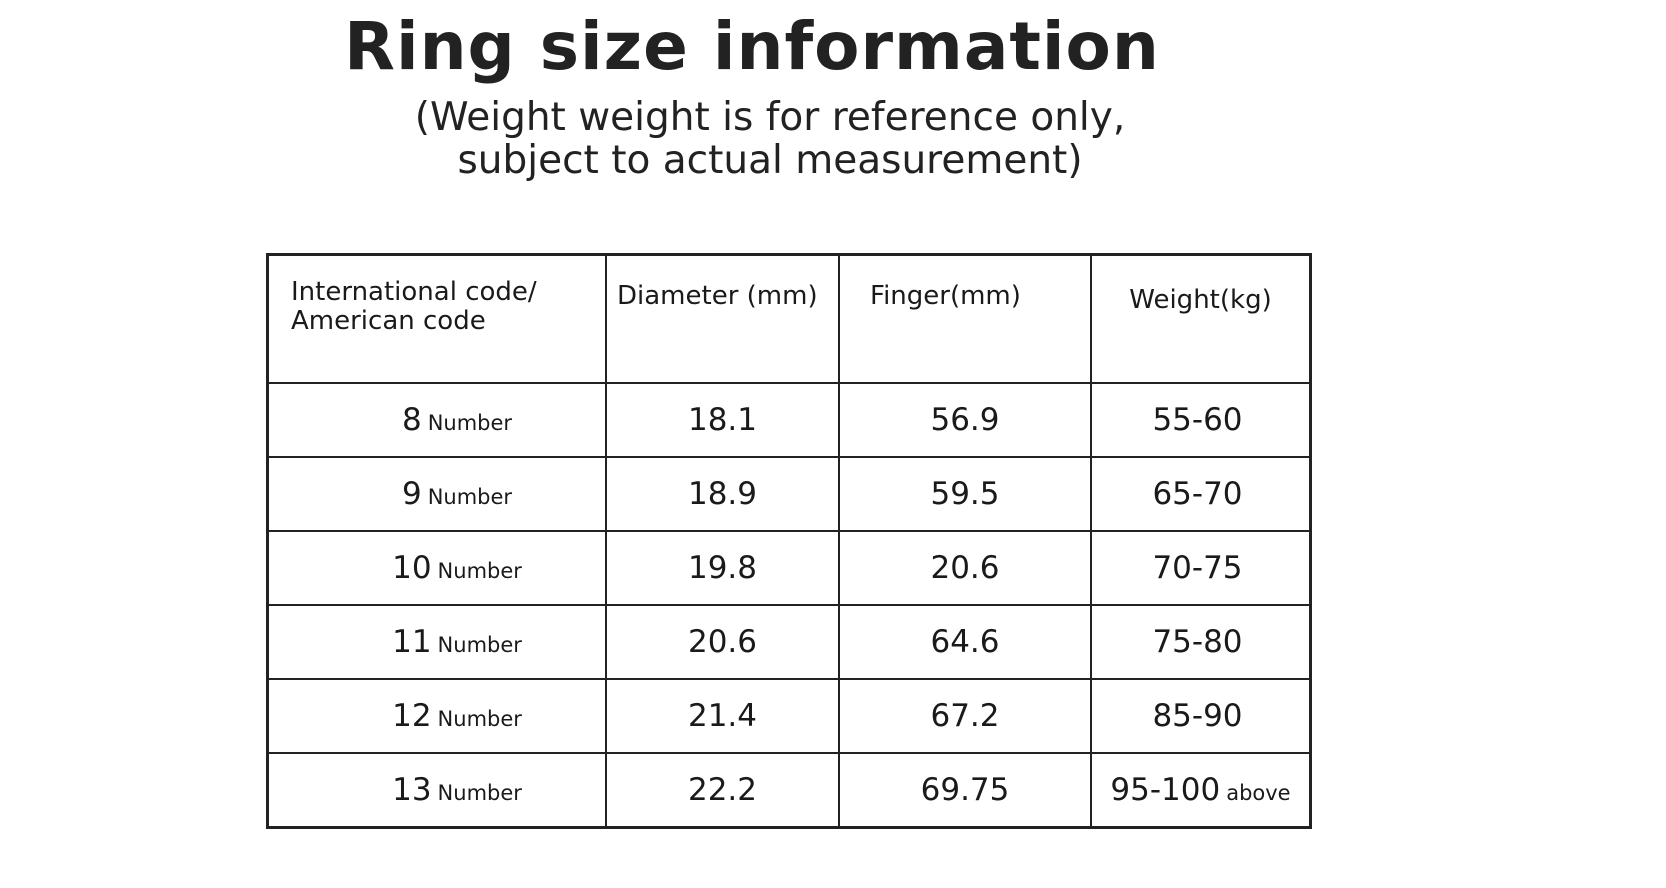 Image resolution: width=1666 pixels, height=888 pixels. I want to click on cell-finger: 56.9, so click(965, 420).